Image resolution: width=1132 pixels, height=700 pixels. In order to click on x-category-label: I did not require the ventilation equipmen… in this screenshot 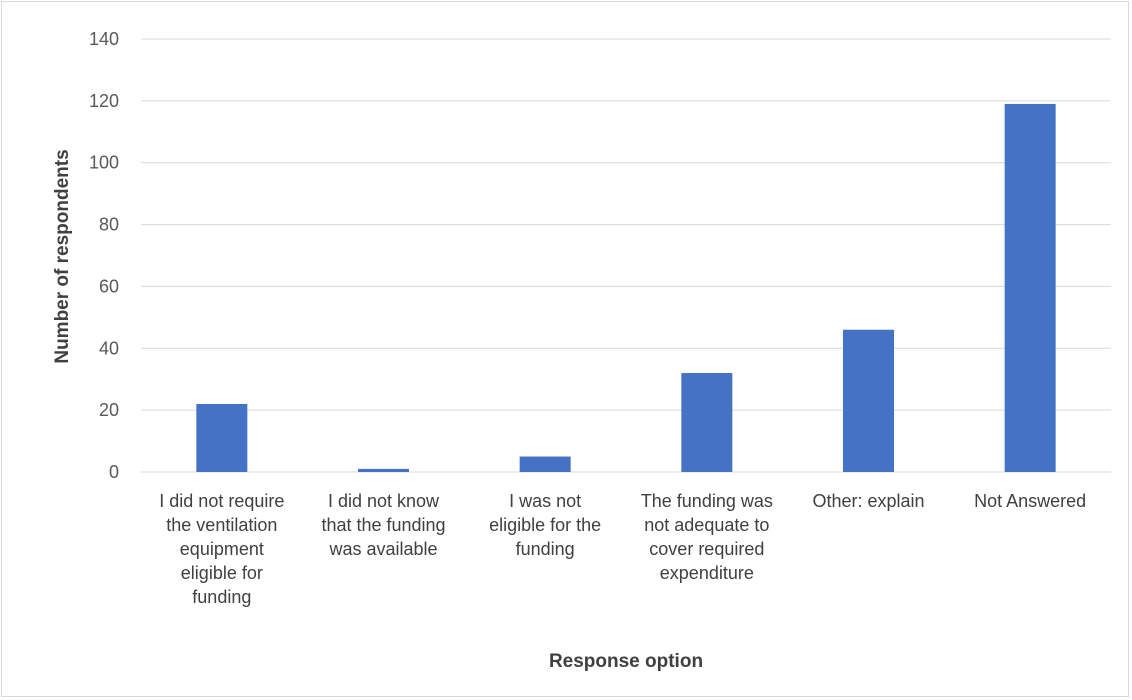, I will do `click(221, 549)`.